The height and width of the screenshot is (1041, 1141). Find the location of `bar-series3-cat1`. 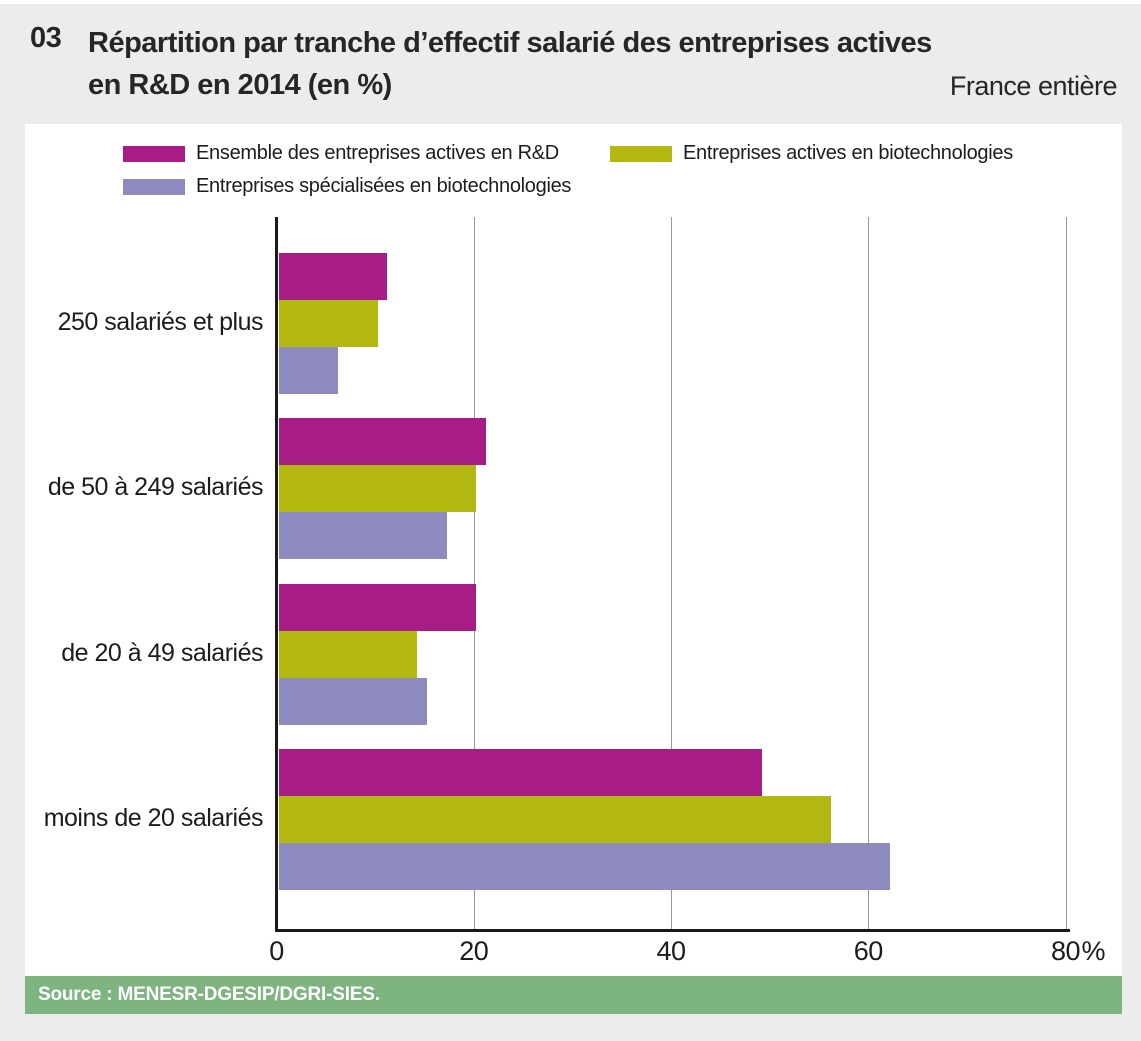

bar-series3-cat1 is located at coordinates (309, 370).